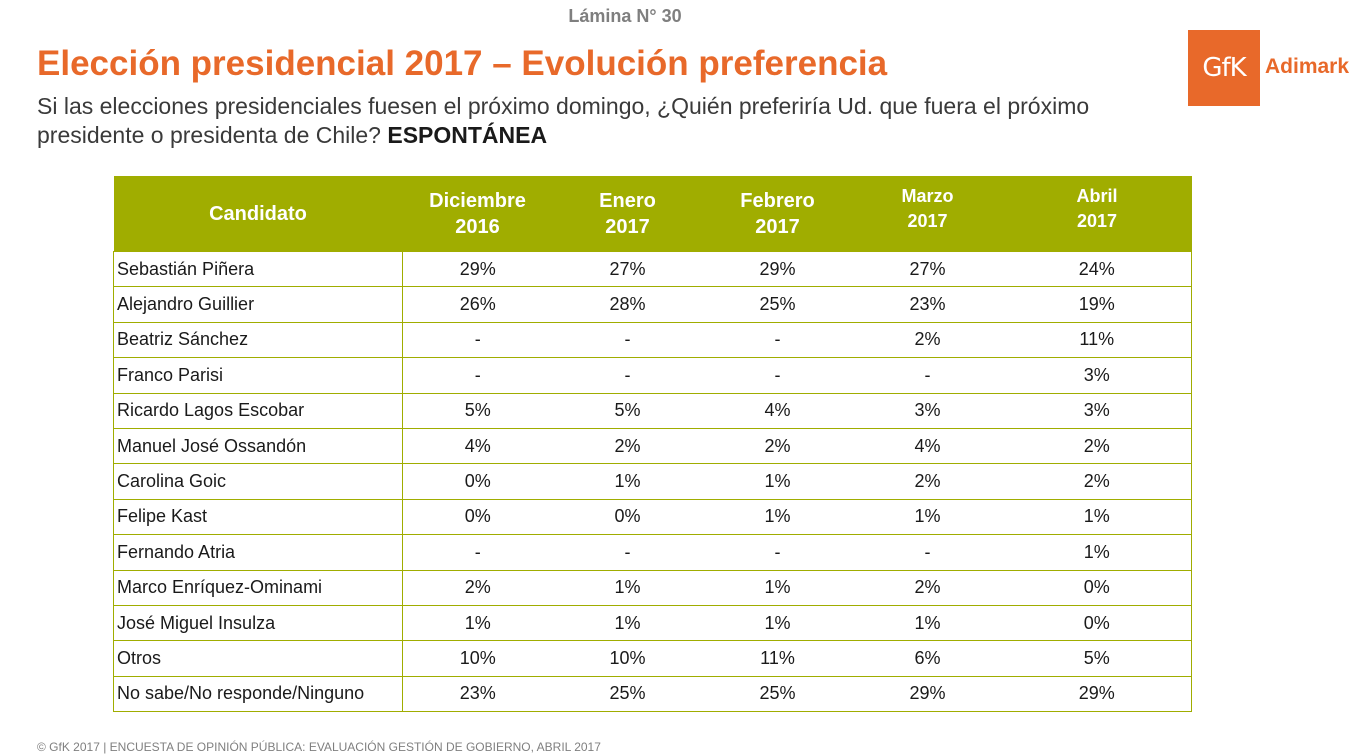 The height and width of the screenshot is (754, 1353). What do you see at coordinates (627, 214) in the screenshot?
I see `header-ene-2017: Enero 2017` at bounding box center [627, 214].